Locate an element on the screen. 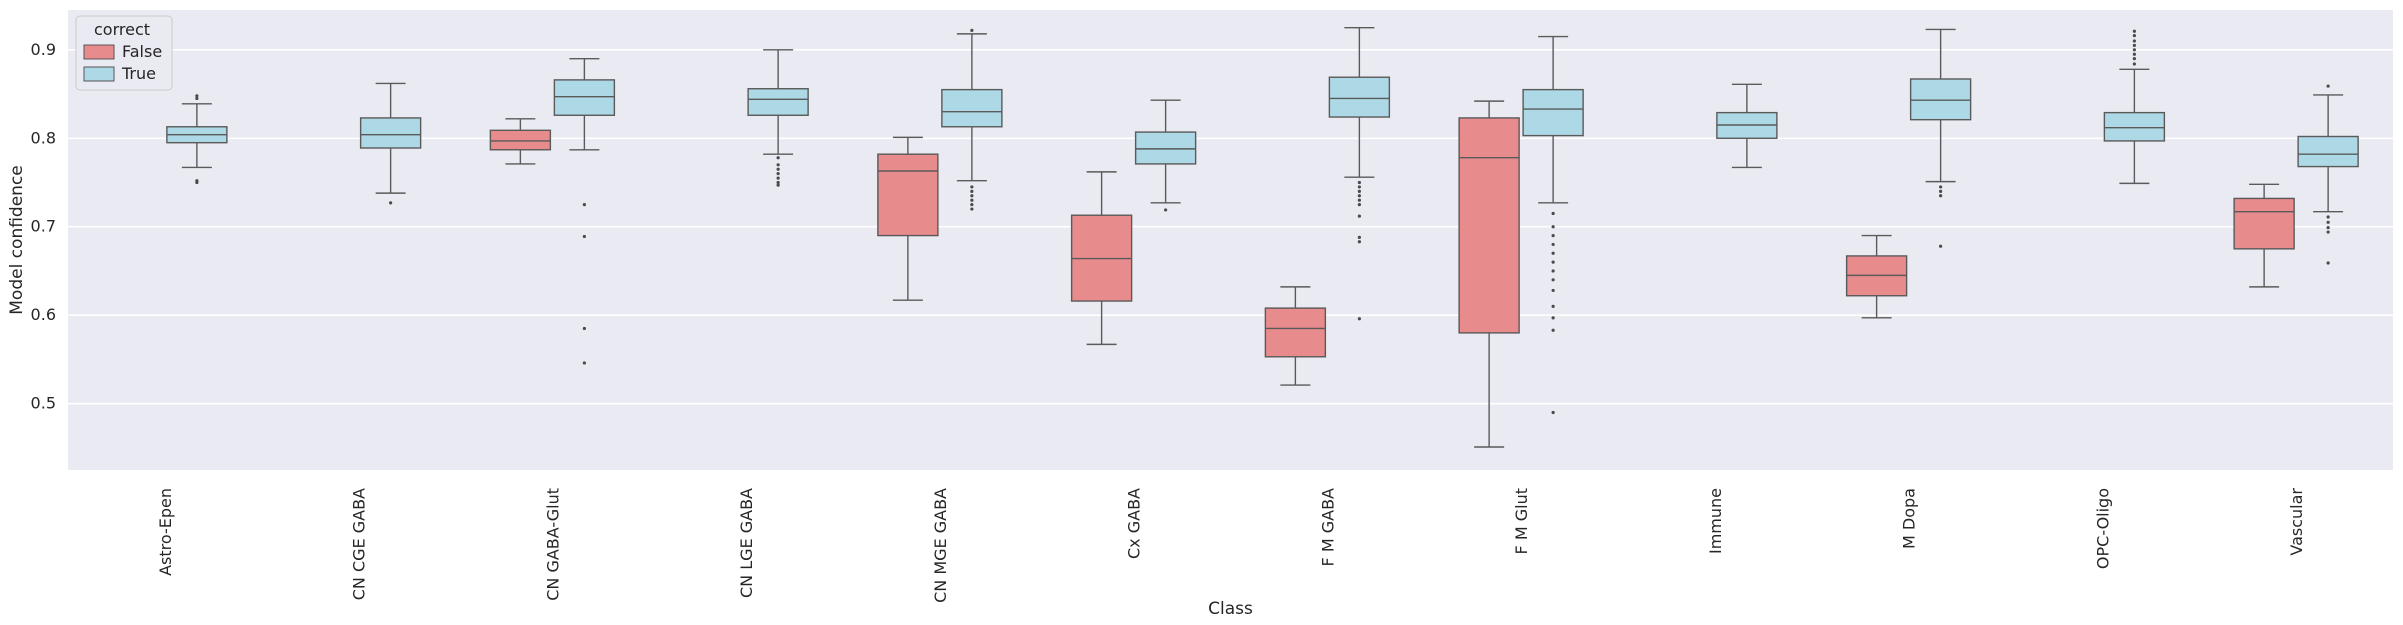 The width and height of the screenshot is (2403, 625). box-false-f-m-gaba is located at coordinates (1295, 336).